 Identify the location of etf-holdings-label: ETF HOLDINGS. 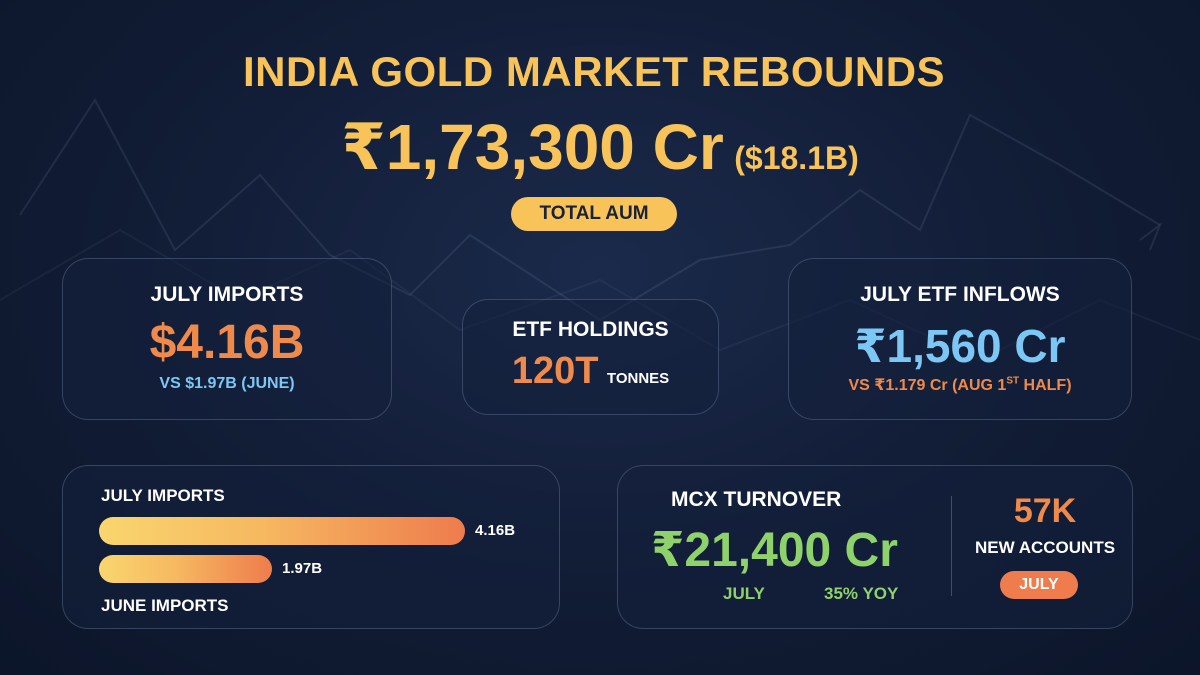
(590, 329).